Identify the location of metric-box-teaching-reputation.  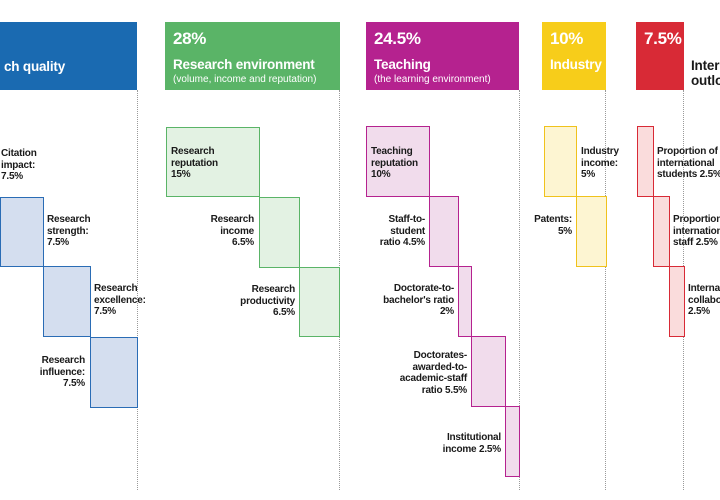
(398, 161).